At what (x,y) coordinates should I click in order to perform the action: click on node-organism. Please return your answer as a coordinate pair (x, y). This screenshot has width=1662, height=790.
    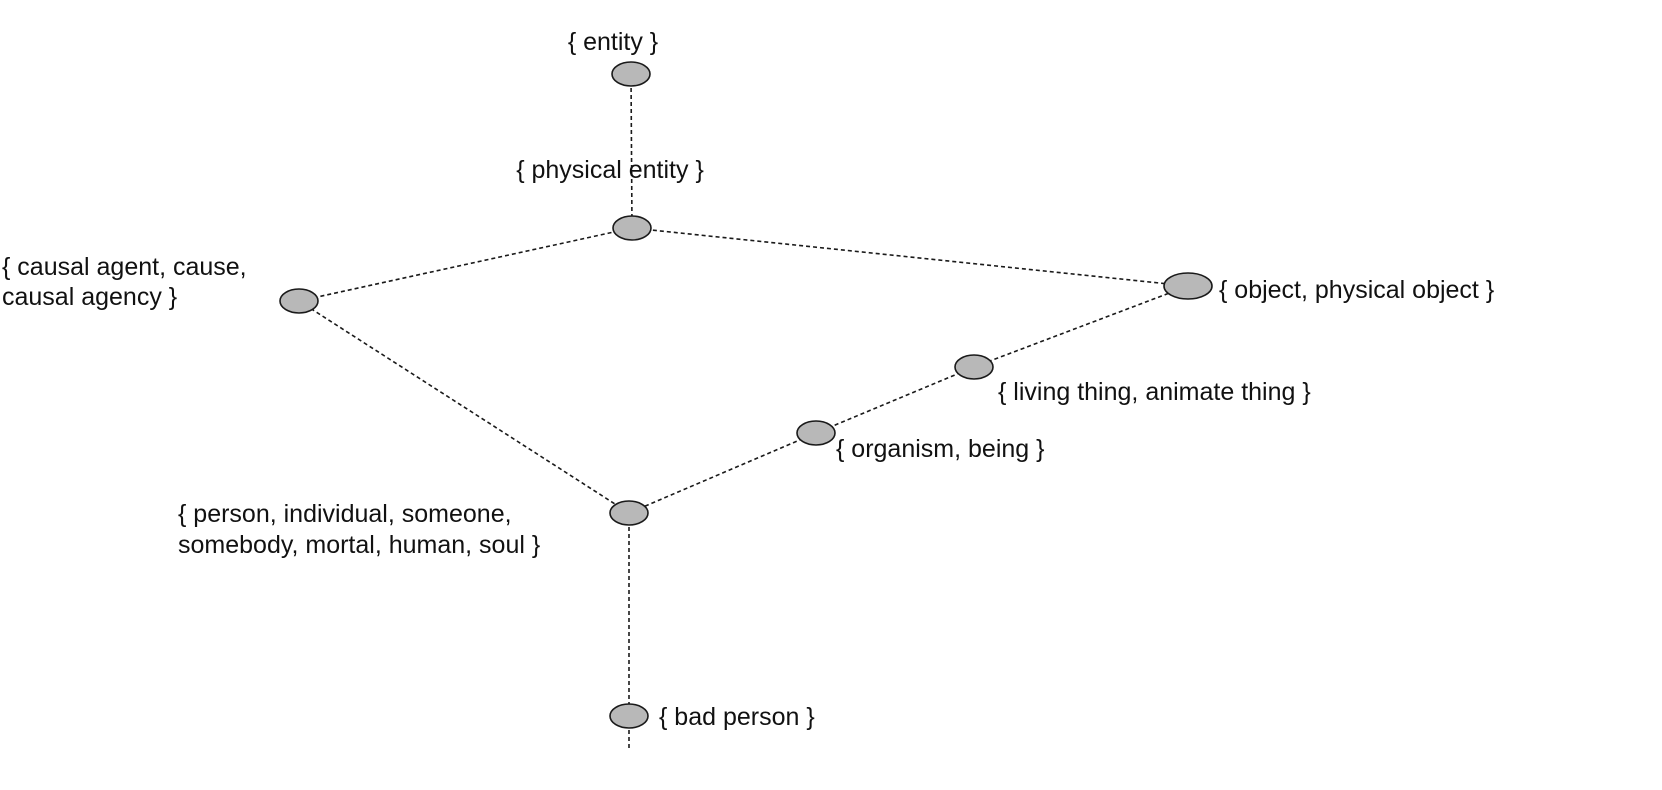
    Looking at the image, I should click on (816, 433).